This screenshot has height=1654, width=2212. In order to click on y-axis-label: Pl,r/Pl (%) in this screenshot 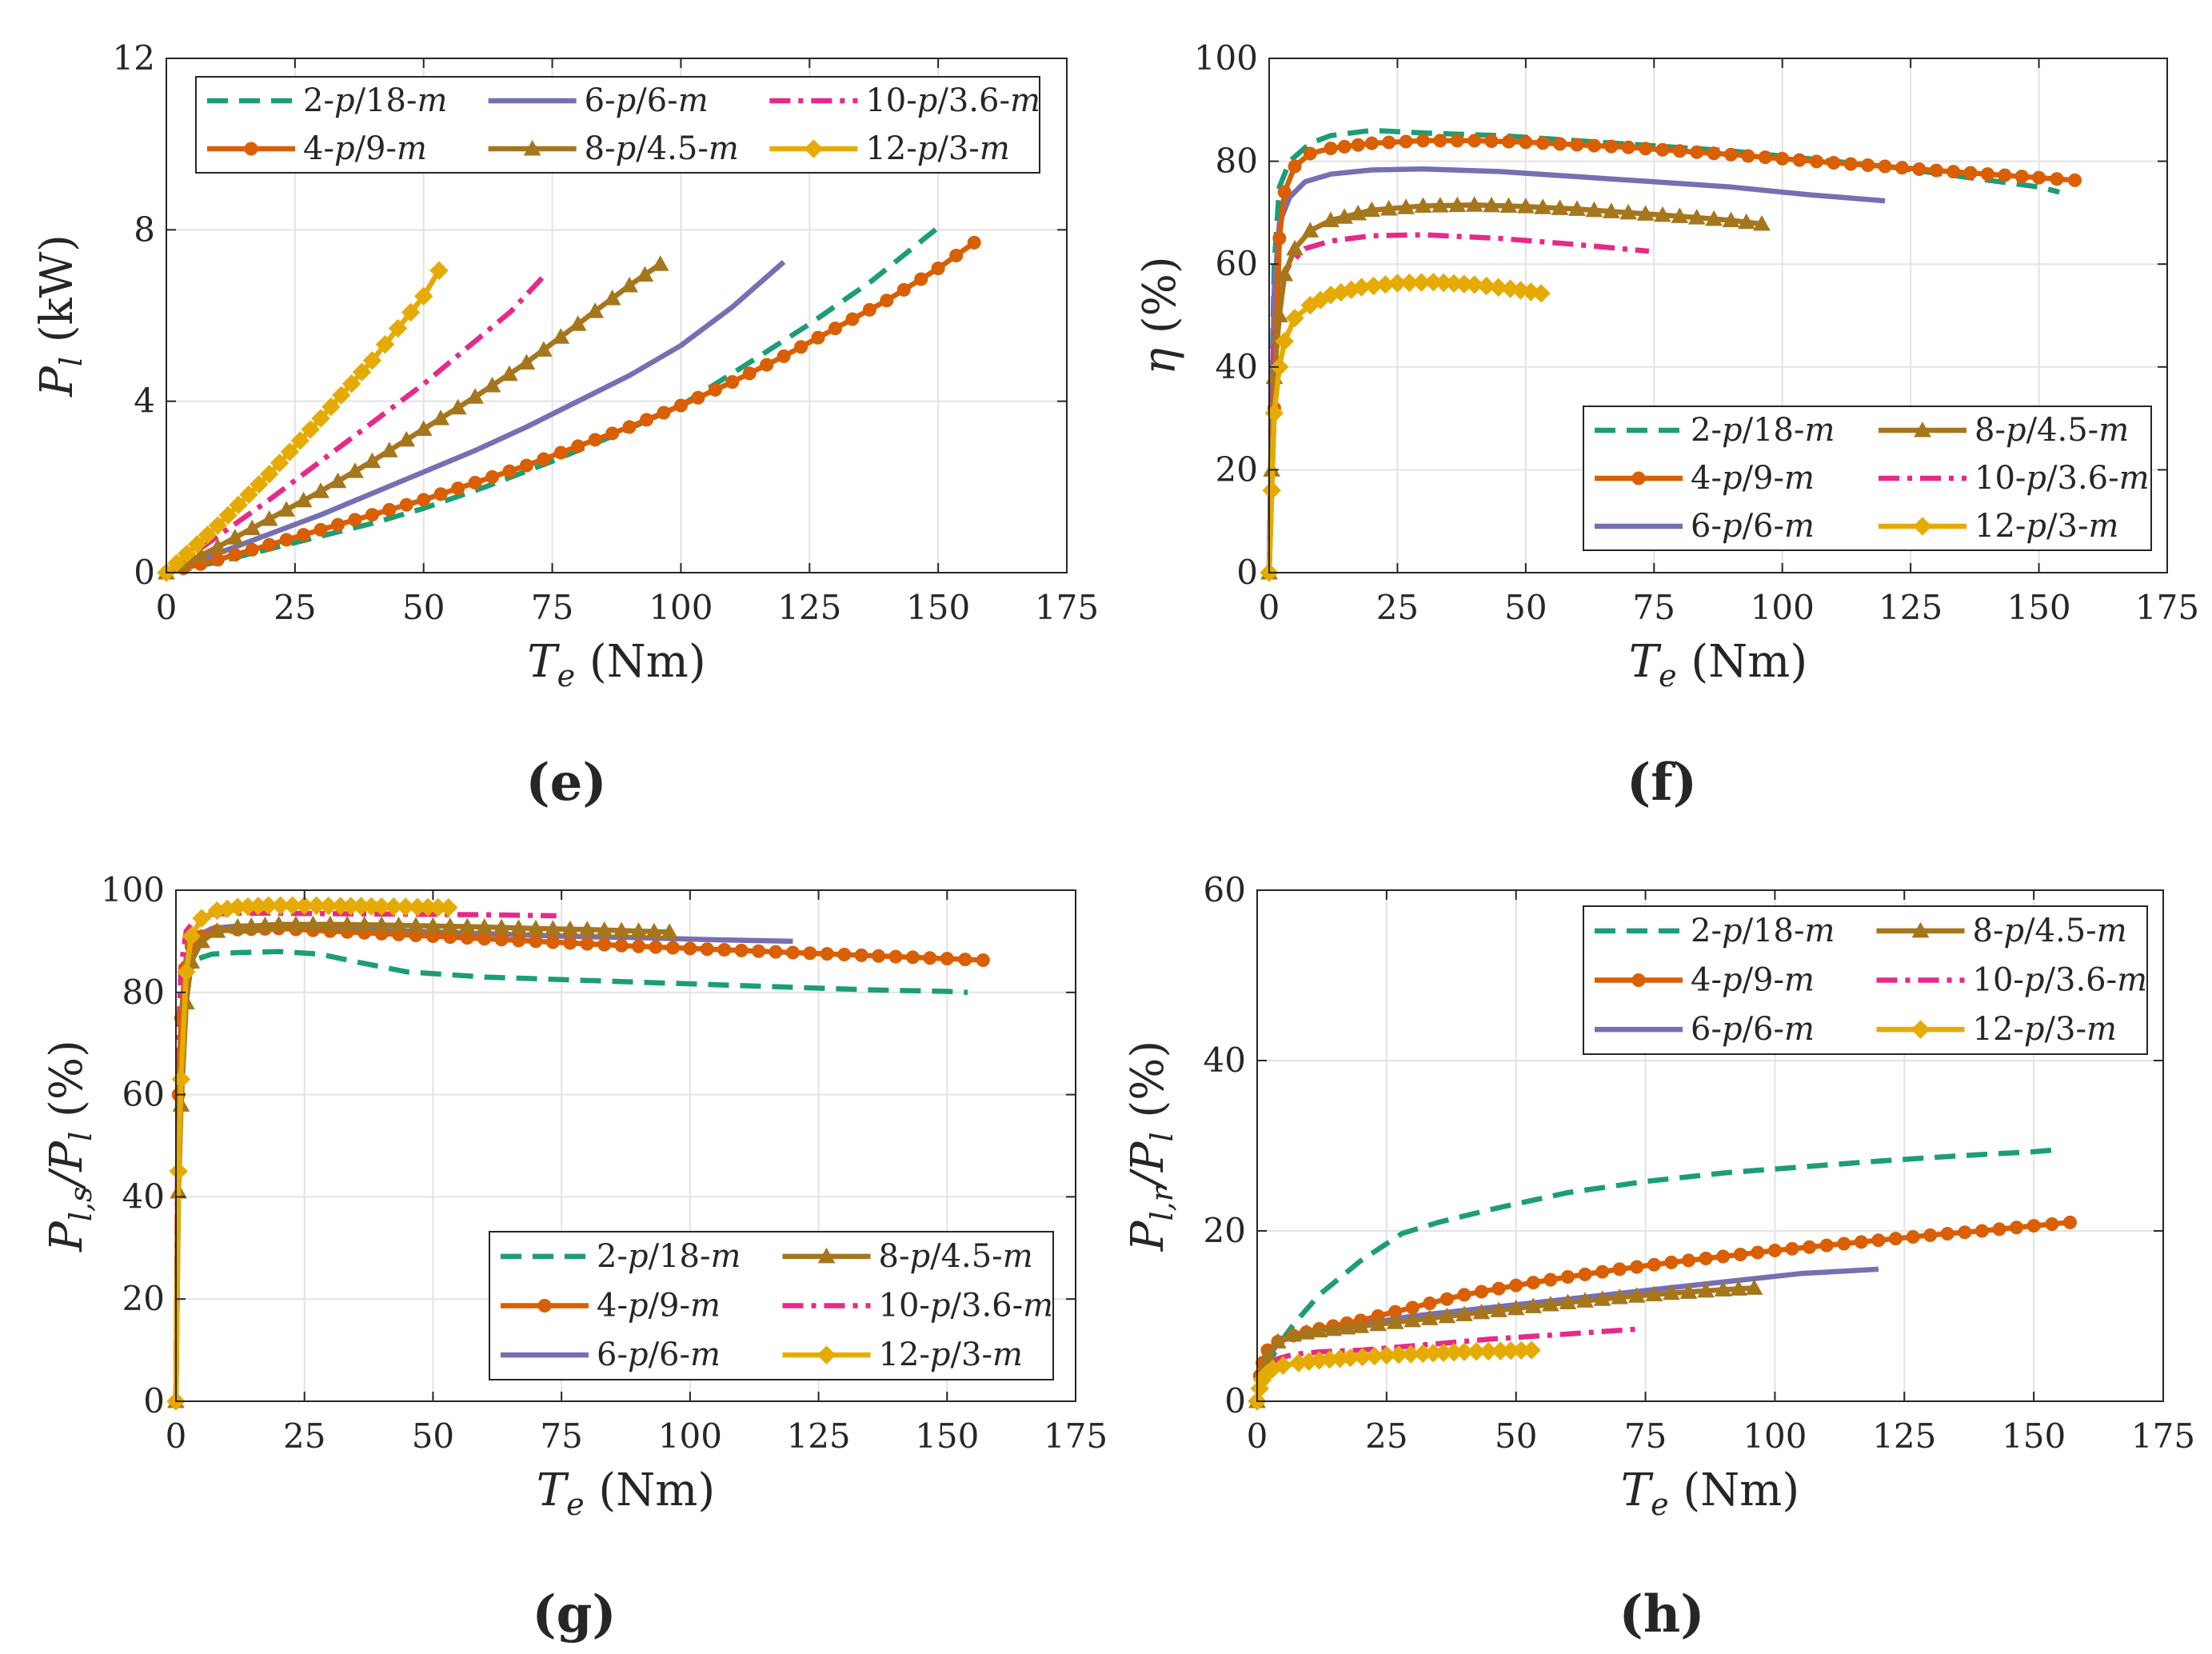, I will do `click(1151, 1146)`.